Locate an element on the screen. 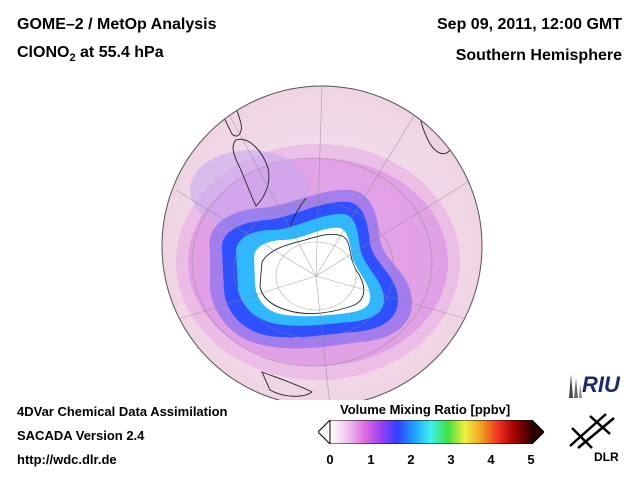 The width and height of the screenshot is (640, 480). species-suffix: at 55.4 hPa is located at coordinates (119, 52).